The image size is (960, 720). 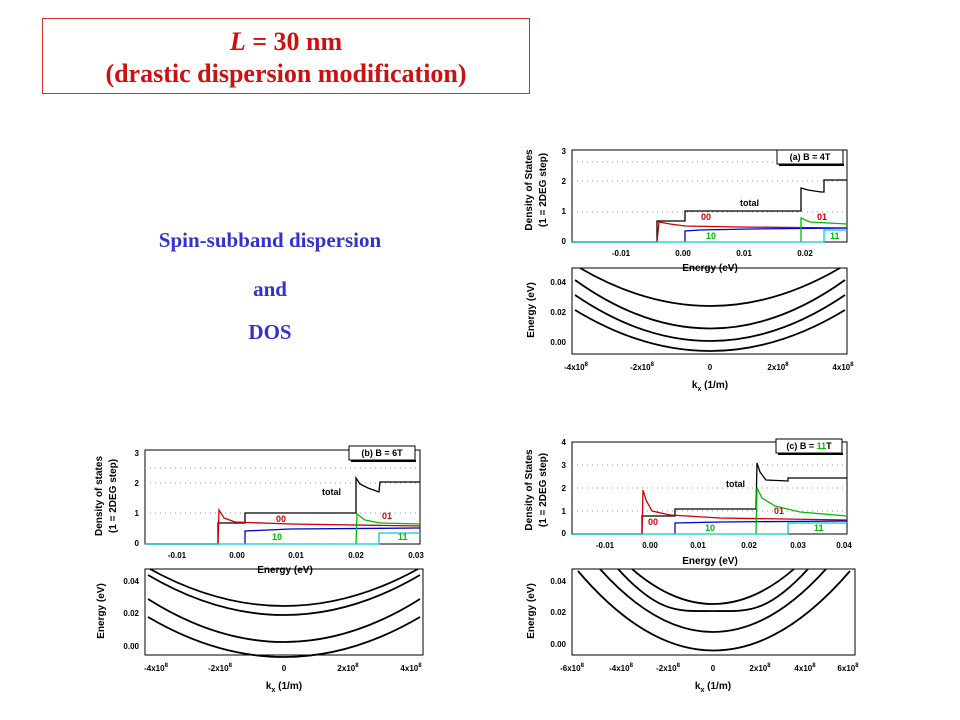 What do you see at coordinates (177, 555) in the screenshot?
I see `dos-xtick-b-0: -0.01` at bounding box center [177, 555].